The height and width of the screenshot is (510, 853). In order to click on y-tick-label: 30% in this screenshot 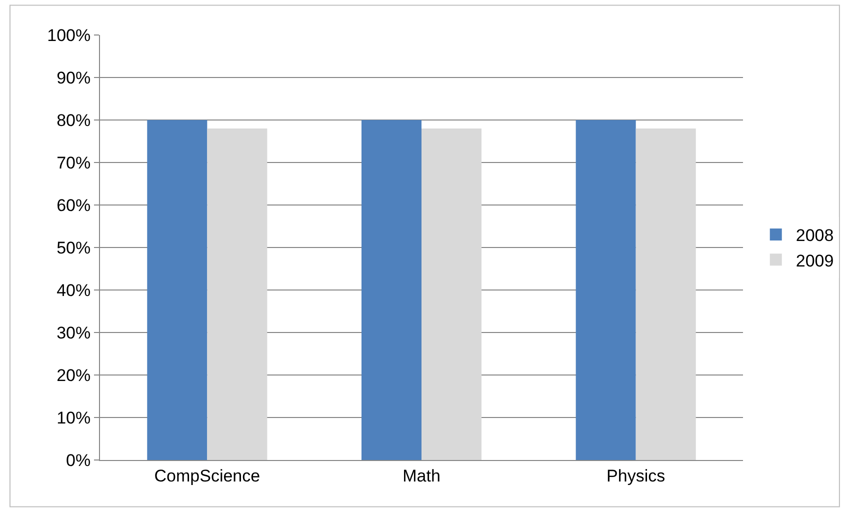, I will do `click(73, 332)`.